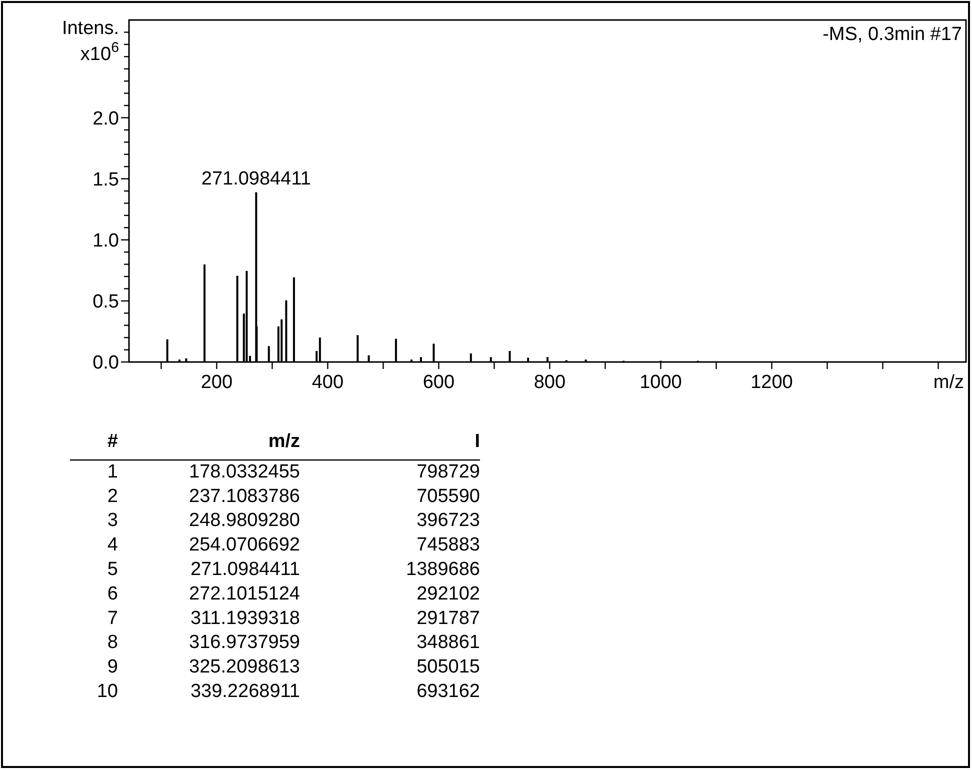 The height and width of the screenshot is (770, 972). I want to click on x-tick-label: 1000, so click(661, 382).